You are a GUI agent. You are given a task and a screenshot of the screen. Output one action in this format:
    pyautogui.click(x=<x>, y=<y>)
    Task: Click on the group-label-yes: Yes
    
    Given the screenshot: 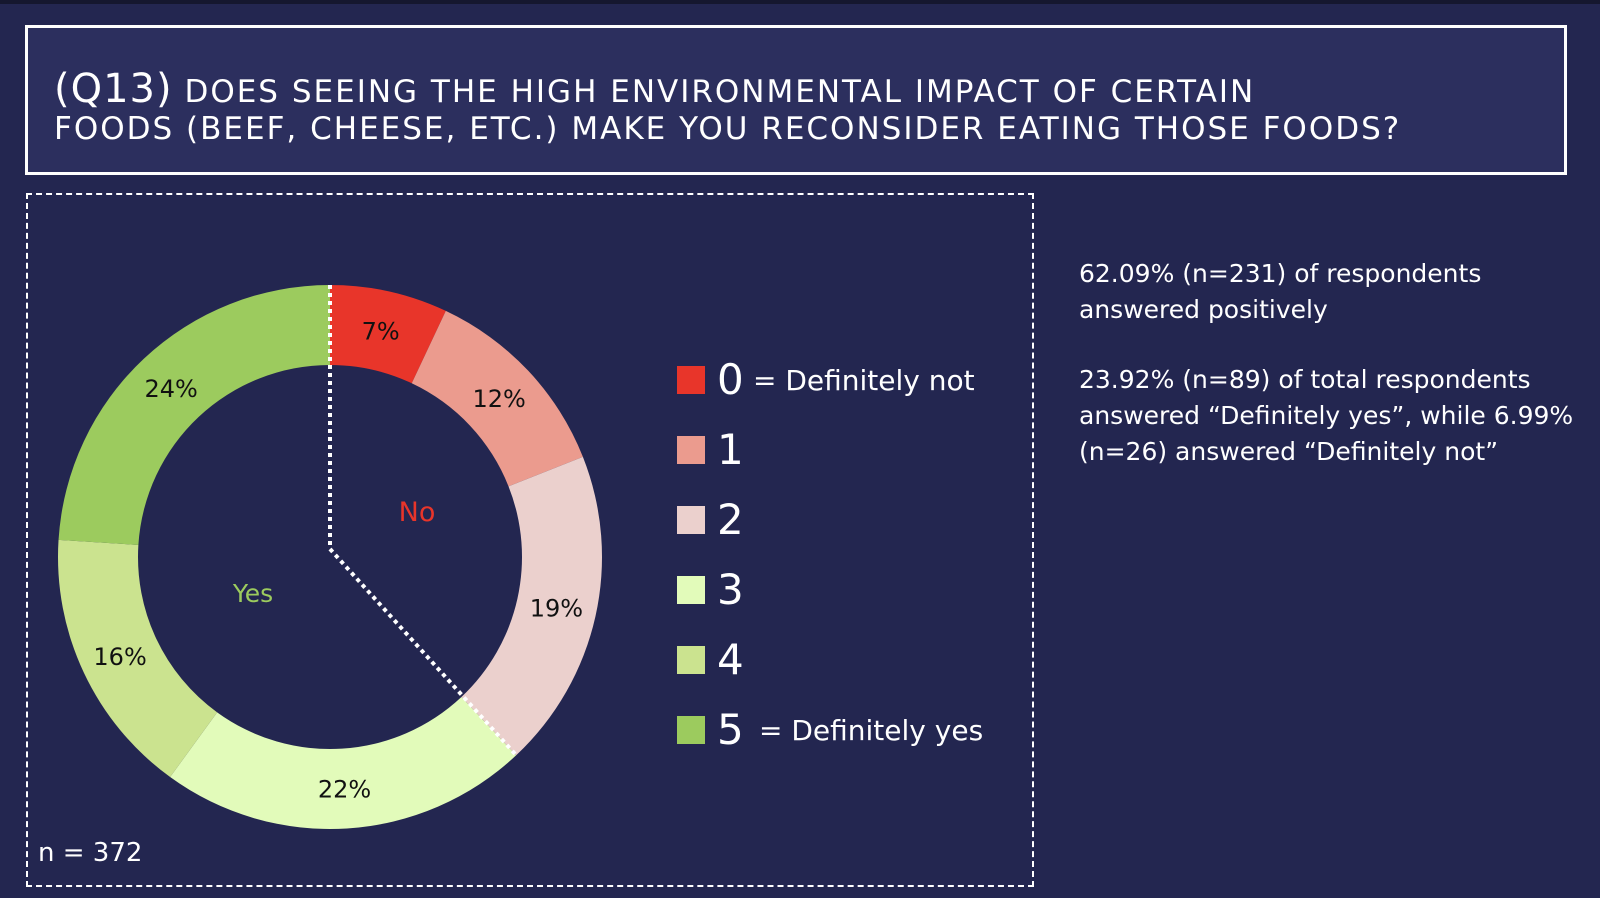 What is the action you would take?
    pyautogui.click(x=252, y=593)
    